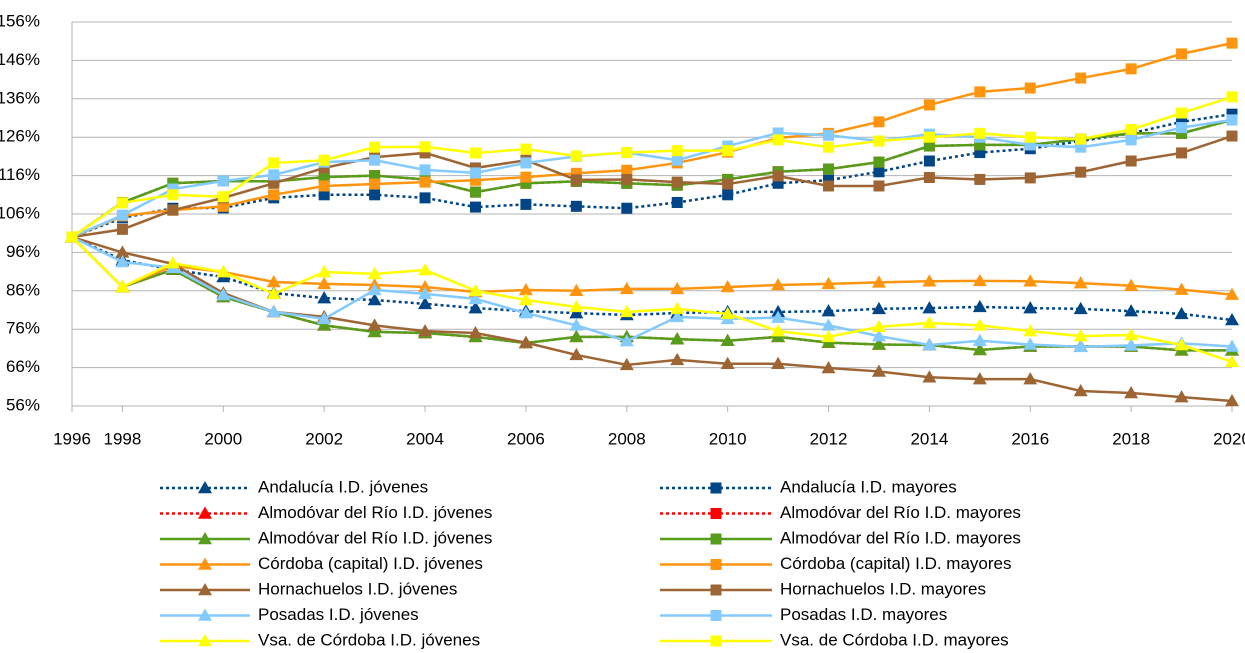  What do you see at coordinates (357, 588) in the screenshot?
I see `legend-label: Hornachuelos I.D. jóvenes` at bounding box center [357, 588].